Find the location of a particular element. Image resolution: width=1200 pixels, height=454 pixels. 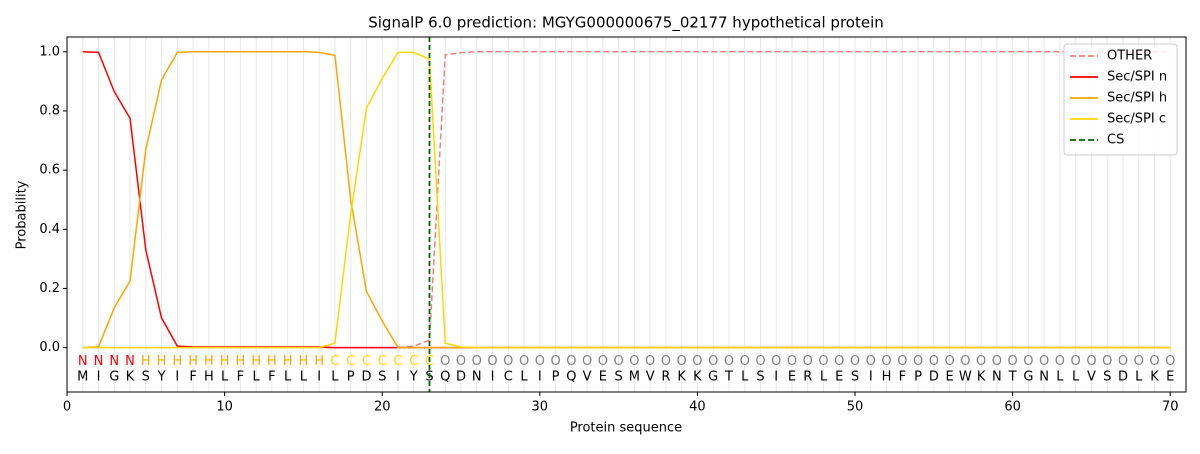

x-axis-label: Protein sequence is located at coordinates (626, 428).